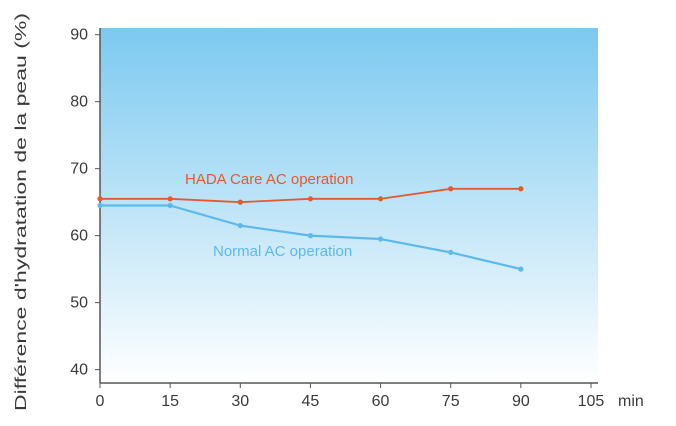 The height and width of the screenshot is (426, 676). What do you see at coordinates (79, 35) in the screenshot?
I see `y-tick-label-90: 90` at bounding box center [79, 35].